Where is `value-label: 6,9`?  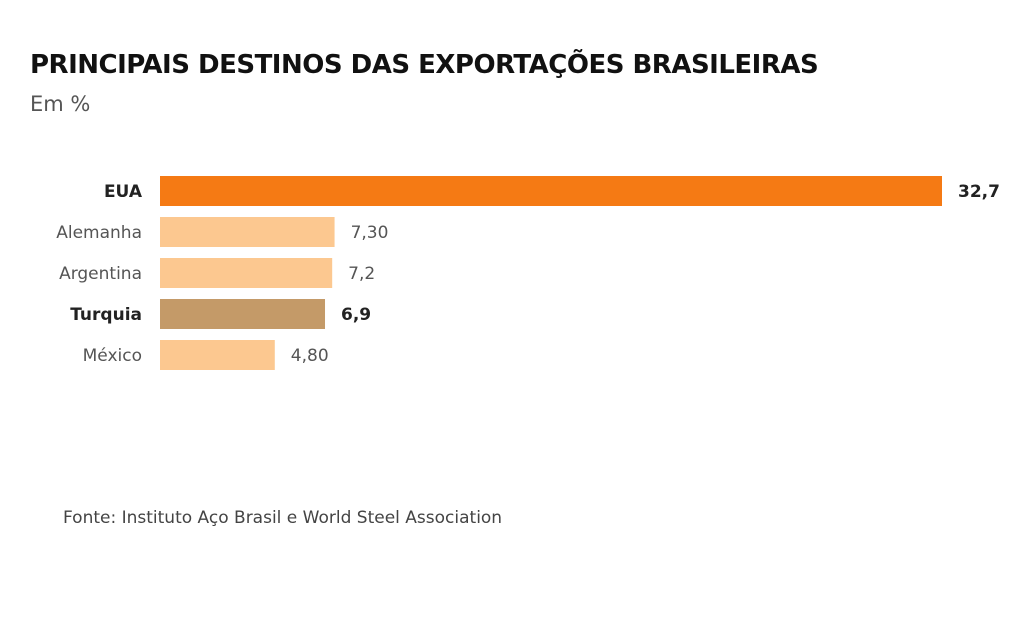
value-label: 6,9 is located at coordinates (356, 315).